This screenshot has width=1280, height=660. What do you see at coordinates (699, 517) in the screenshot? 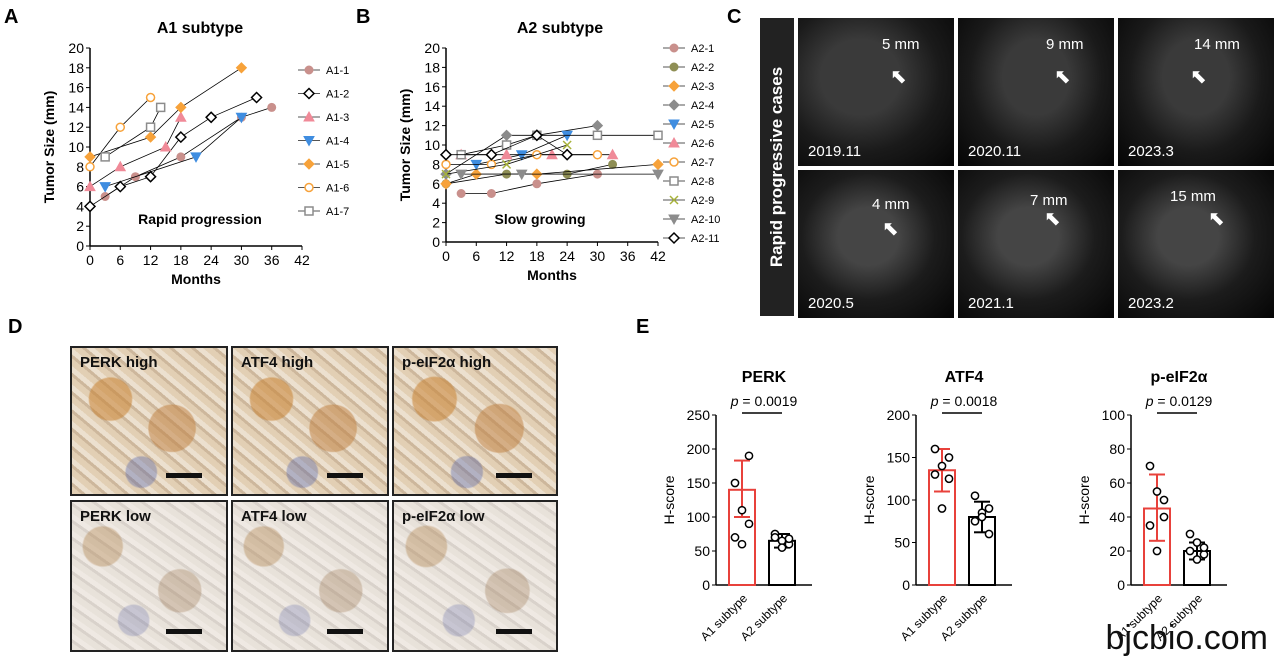
I see `y-tick-label: 100` at bounding box center [699, 517].